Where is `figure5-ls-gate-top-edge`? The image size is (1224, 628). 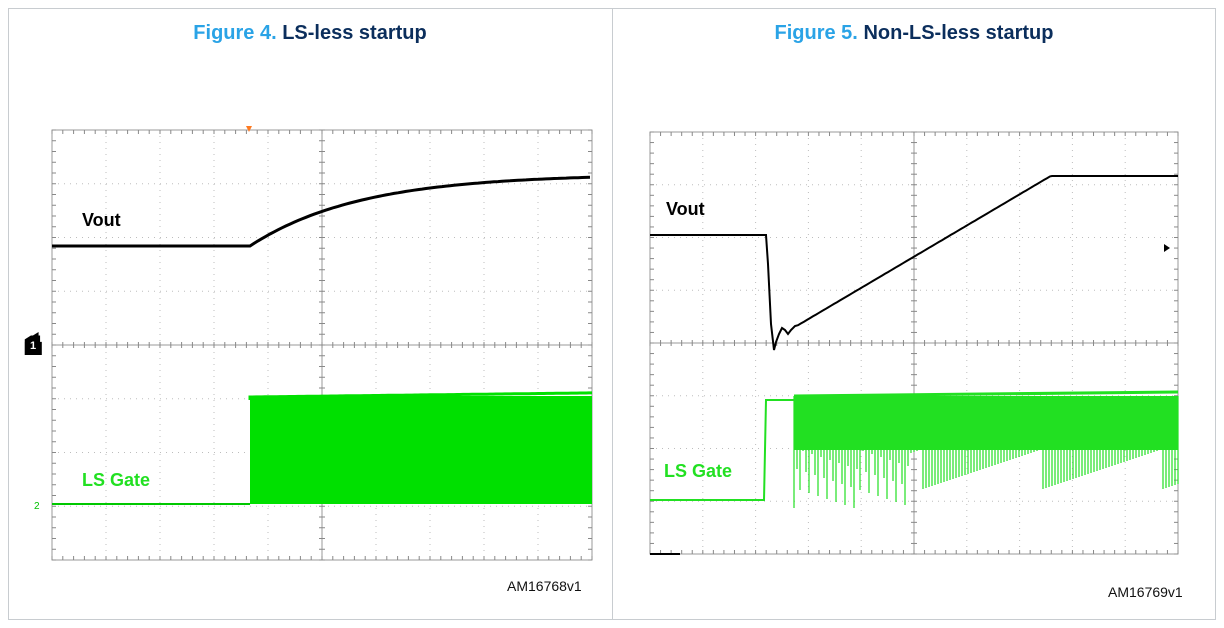
figure5-ls-gate-top-edge is located at coordinates (986, 394).